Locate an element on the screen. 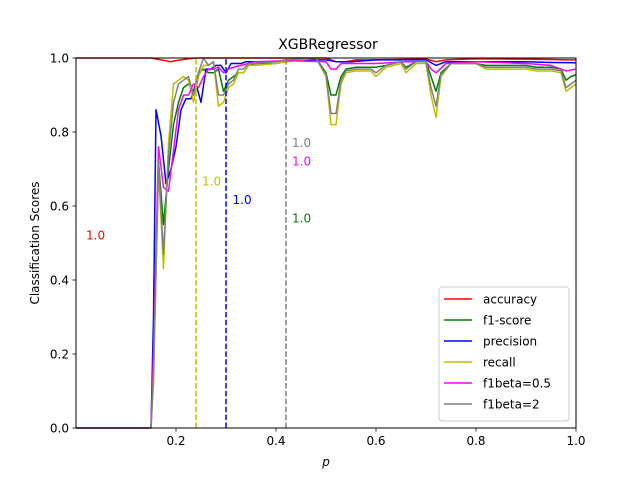 The width and height of the screenshot is (640, 480). y-tick-label: 0.0 is located at coordinates (59, 429).